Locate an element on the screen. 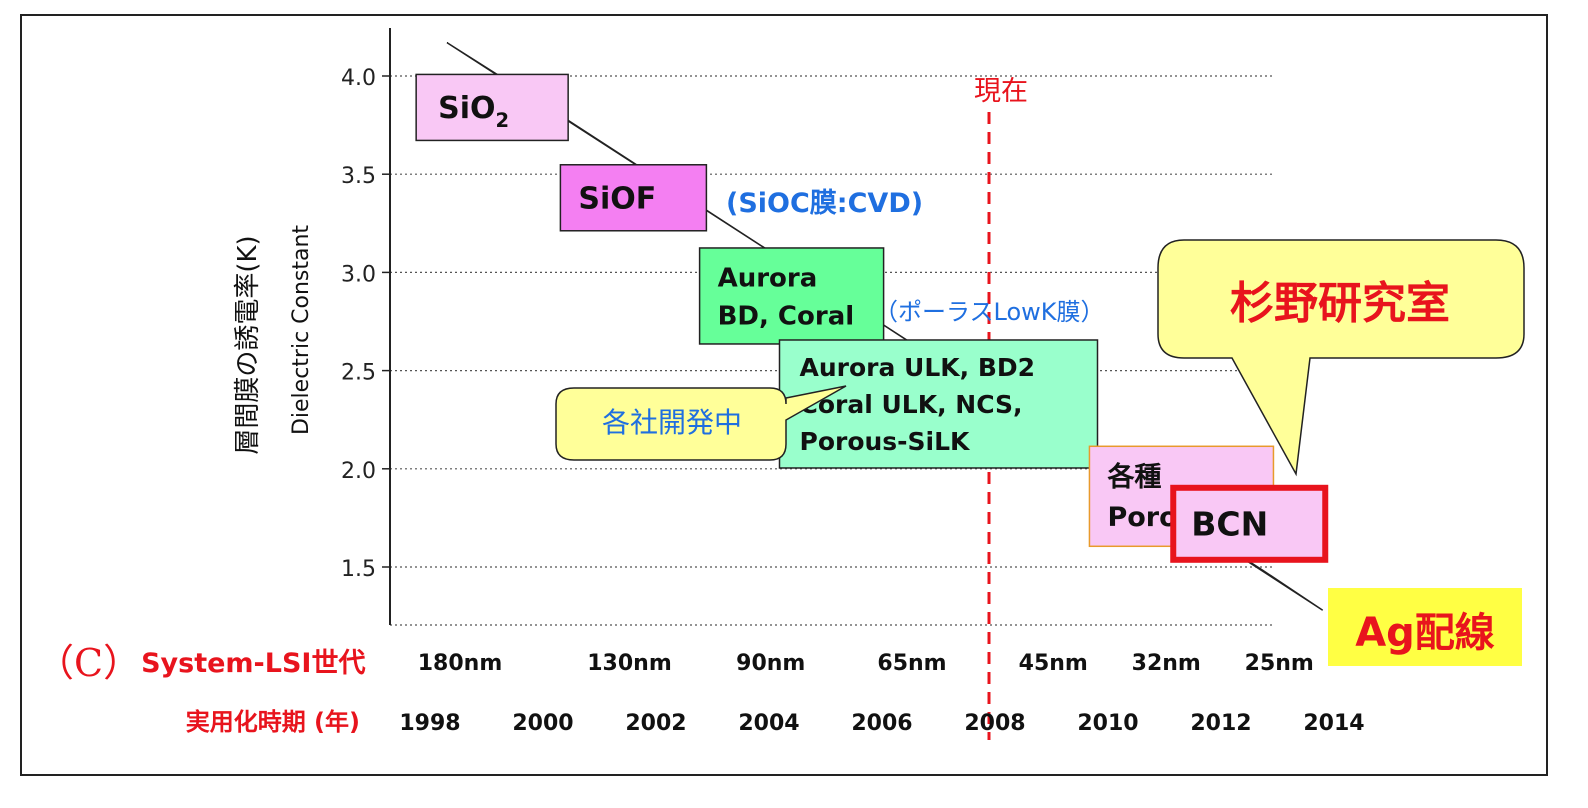  callout-text: 各社開発中 is located at coordinates (672, 422).